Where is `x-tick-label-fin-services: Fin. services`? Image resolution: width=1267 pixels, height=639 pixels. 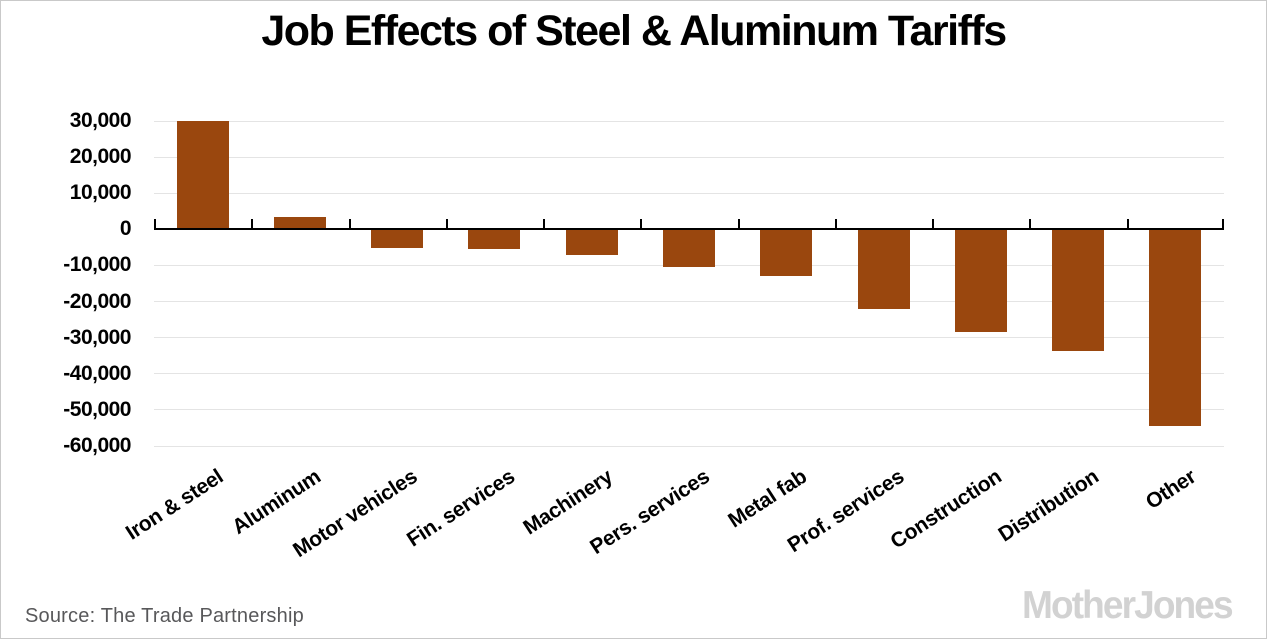 x-tick-label-fin-services: Fin. services is located at coordinates (461, 508).